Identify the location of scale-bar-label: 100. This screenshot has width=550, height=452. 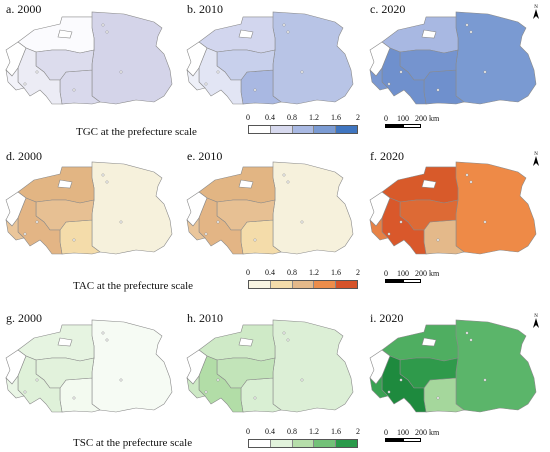
(403, 118).